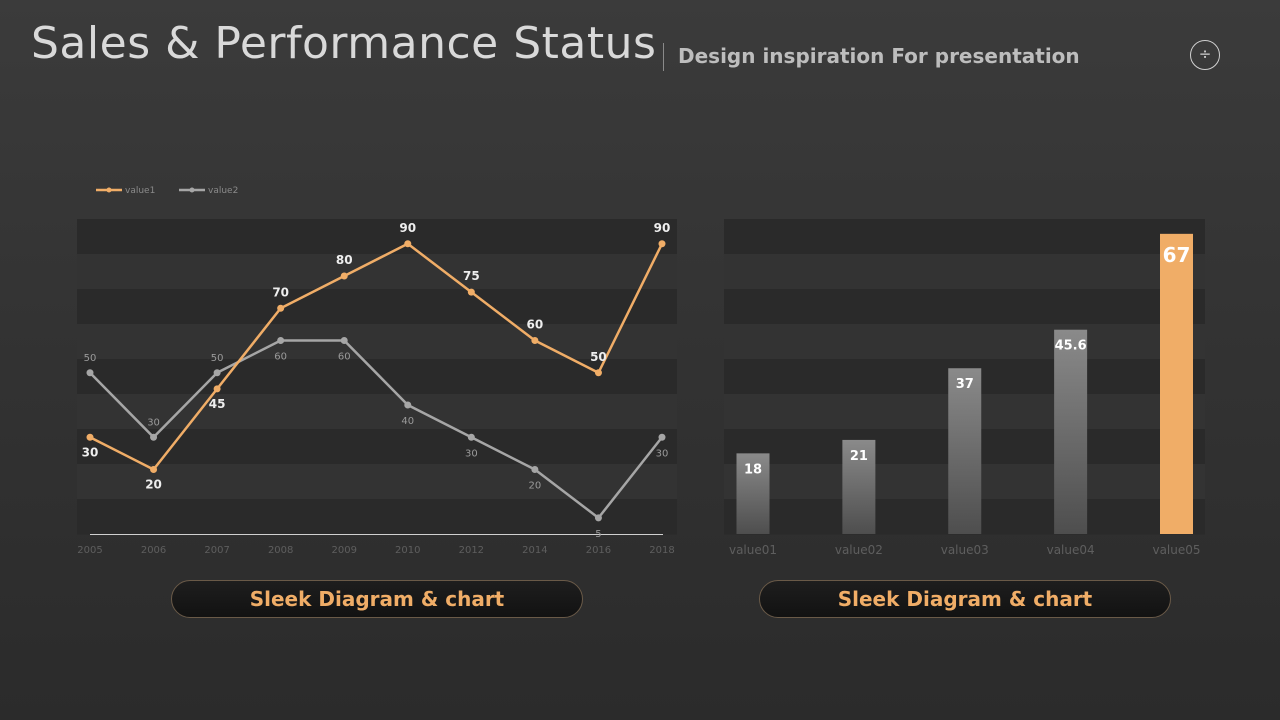  What do you see at coordinates (153, 485) in the screenshot?
I see `data-label-value1: 20` at bounding box center [153, 485].